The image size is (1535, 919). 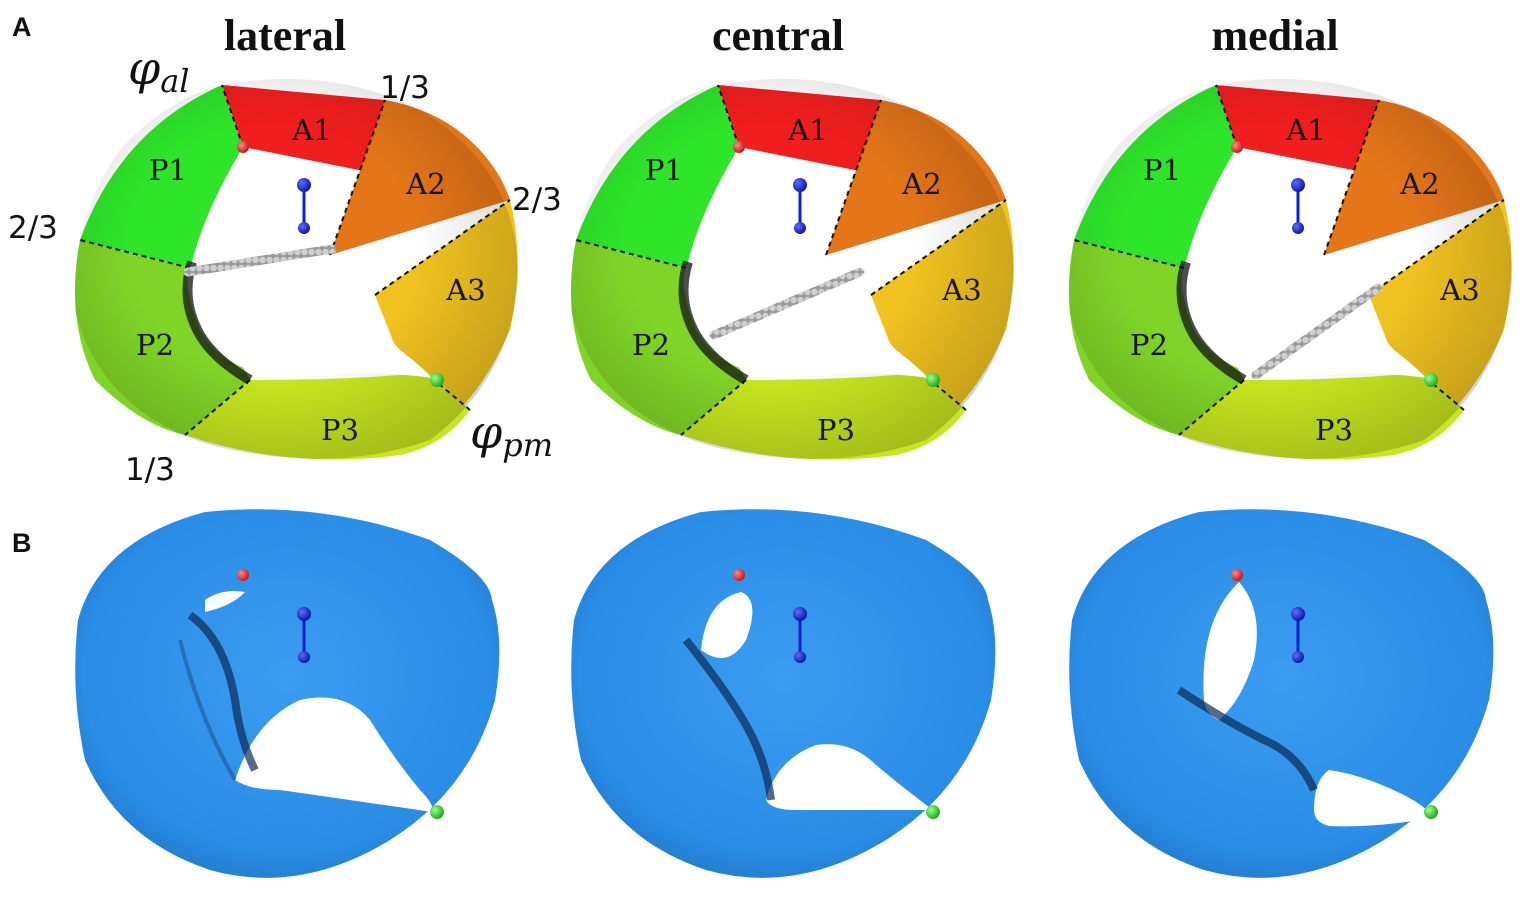 What do you see at coordinates (405, 88) in the screenshot?
I see `fraction-label-top-right: 1/3` at bounding box center [405, 88].